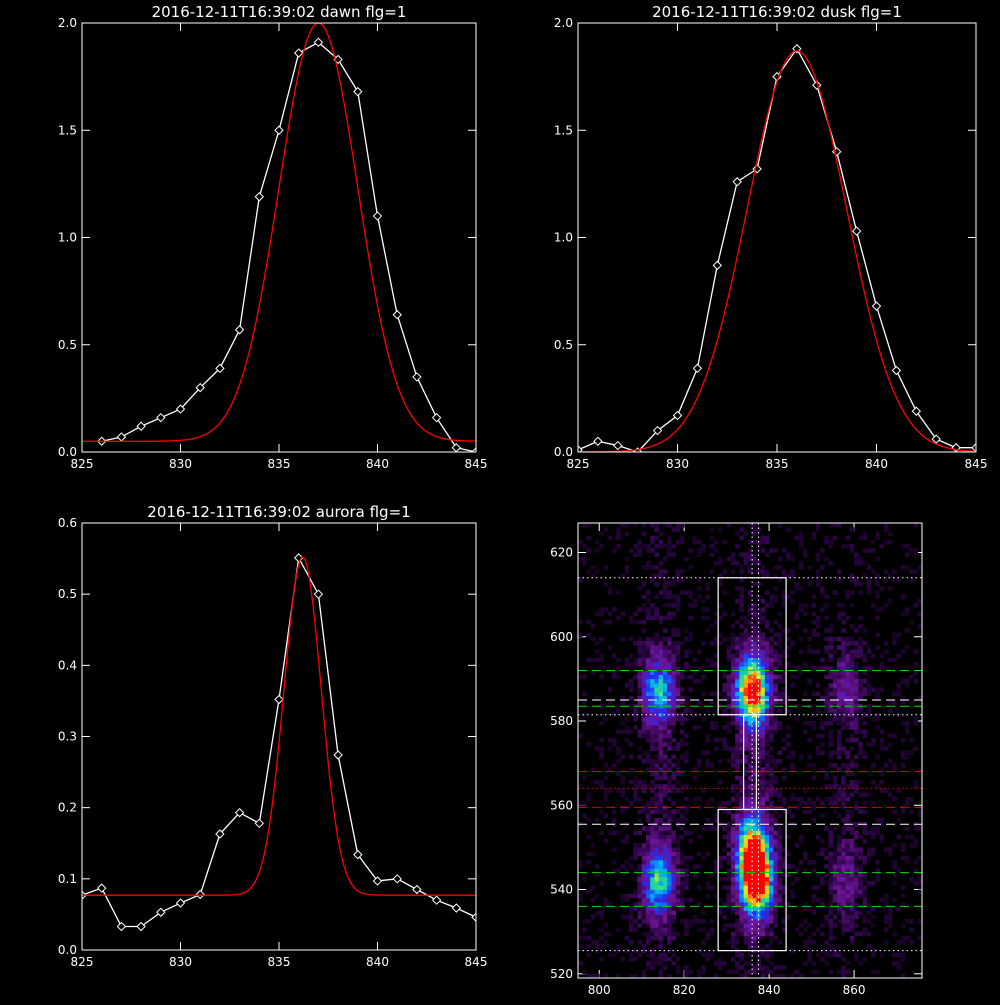  Describe the element at coordinates (417, 889) in the screenshot. I see `data-point` at that location.